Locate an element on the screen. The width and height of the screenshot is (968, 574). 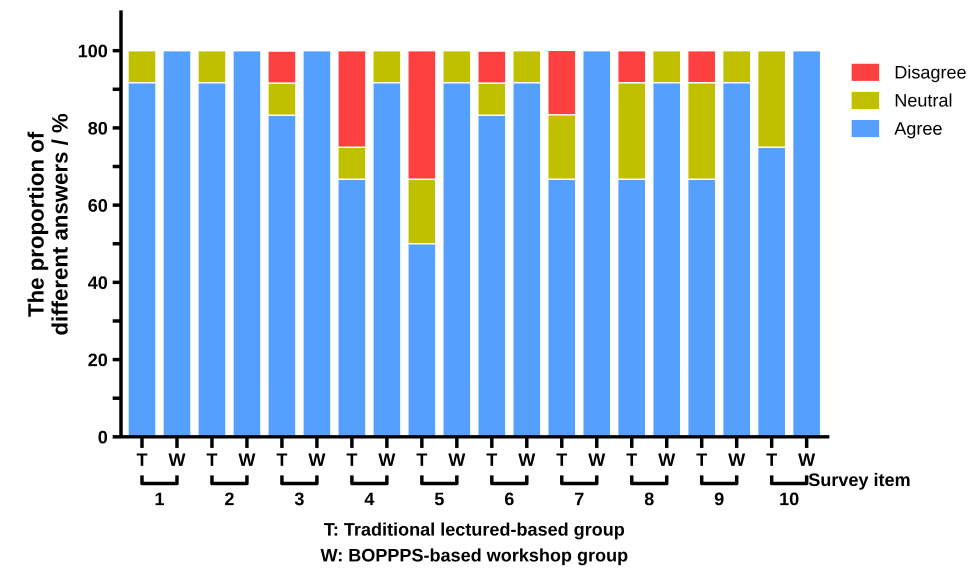
y-tick-label: 100 is located at coordinates (93, 51).